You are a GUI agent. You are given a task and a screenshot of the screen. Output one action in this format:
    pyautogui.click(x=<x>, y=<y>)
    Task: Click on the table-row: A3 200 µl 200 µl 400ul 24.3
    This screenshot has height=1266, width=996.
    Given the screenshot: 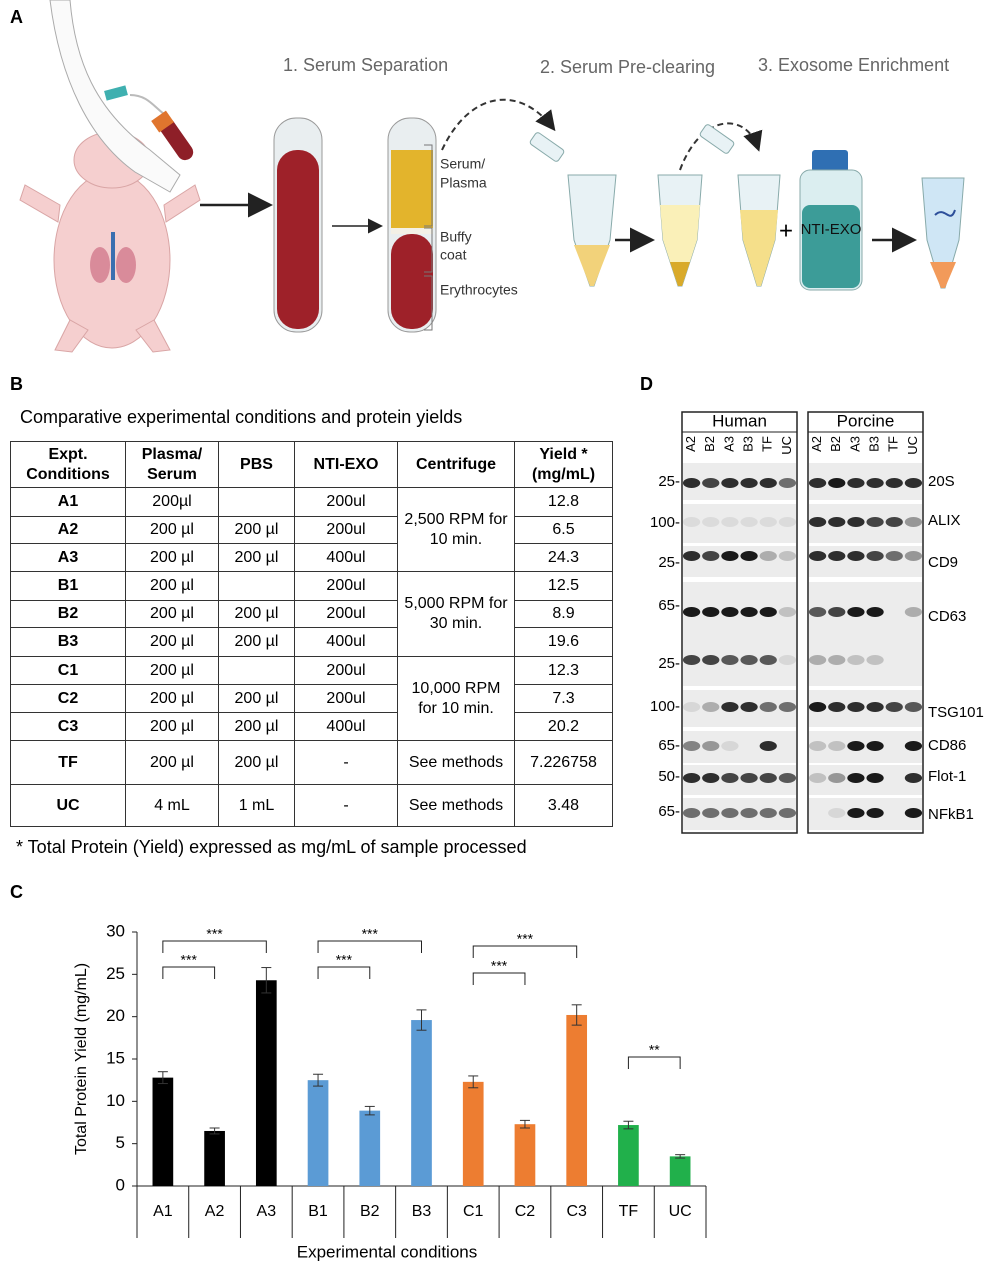 What is the action you would take?
    pyautogui.click(x=311, y=557)
    